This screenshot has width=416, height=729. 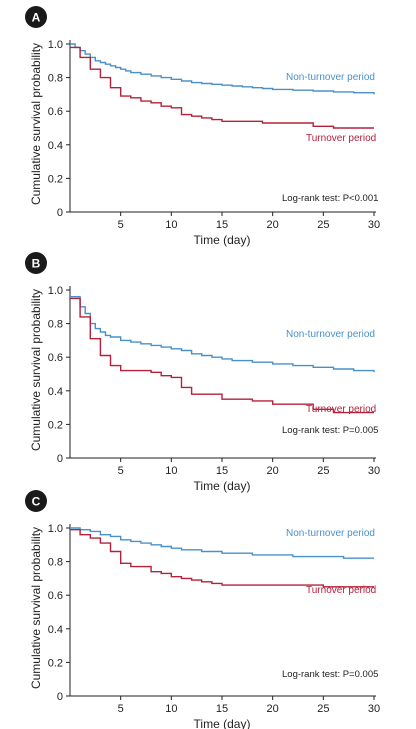 I want to click on panel-badge: A, so click(x=36, y=17).